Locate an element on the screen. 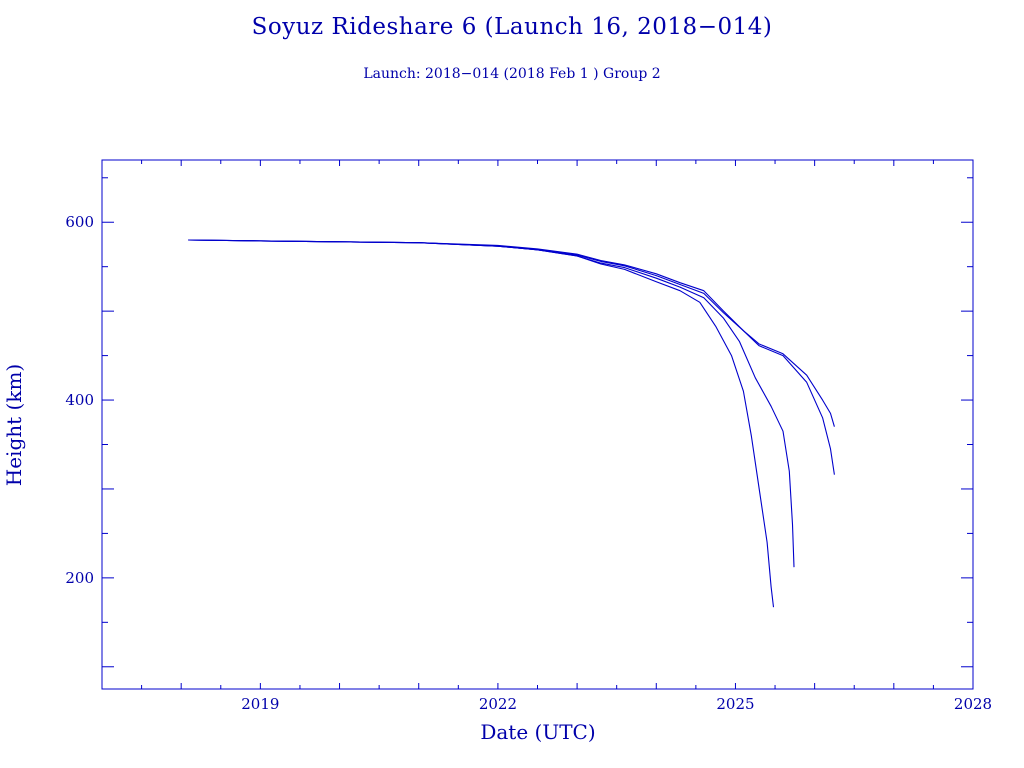 This screenshot has width=1024, height=768. y-tick-label: 200 is located at coordinates (79, 578).